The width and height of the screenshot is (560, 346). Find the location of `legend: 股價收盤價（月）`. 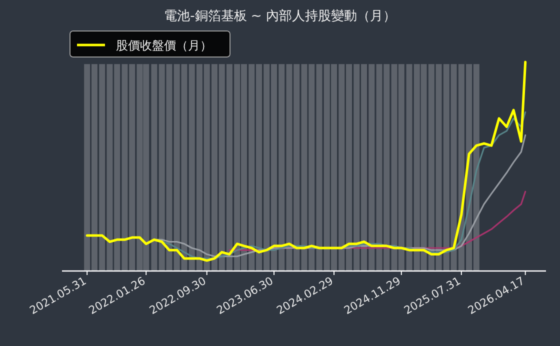

legend: 股價收盤價（月） is located at coordinates (150, 44).